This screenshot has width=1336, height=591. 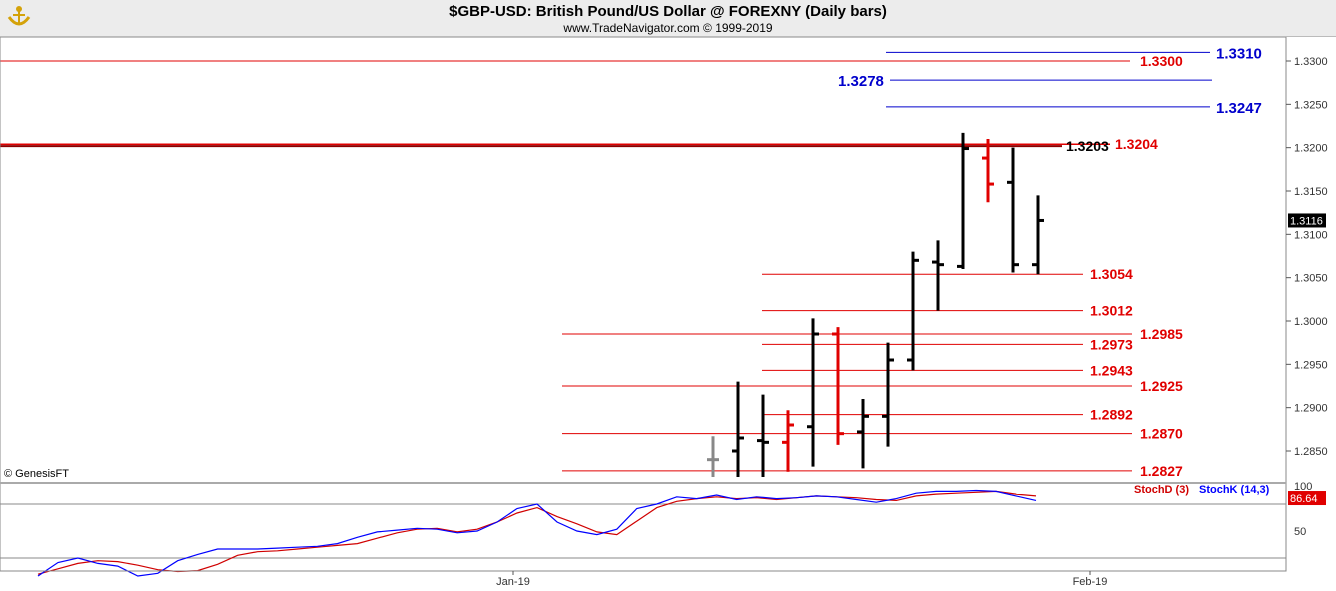 What do you see at coordinates (1087, 146) in the screenshot?
I see `resistance-label: 1.3203` at bounding box center [1087, 146].